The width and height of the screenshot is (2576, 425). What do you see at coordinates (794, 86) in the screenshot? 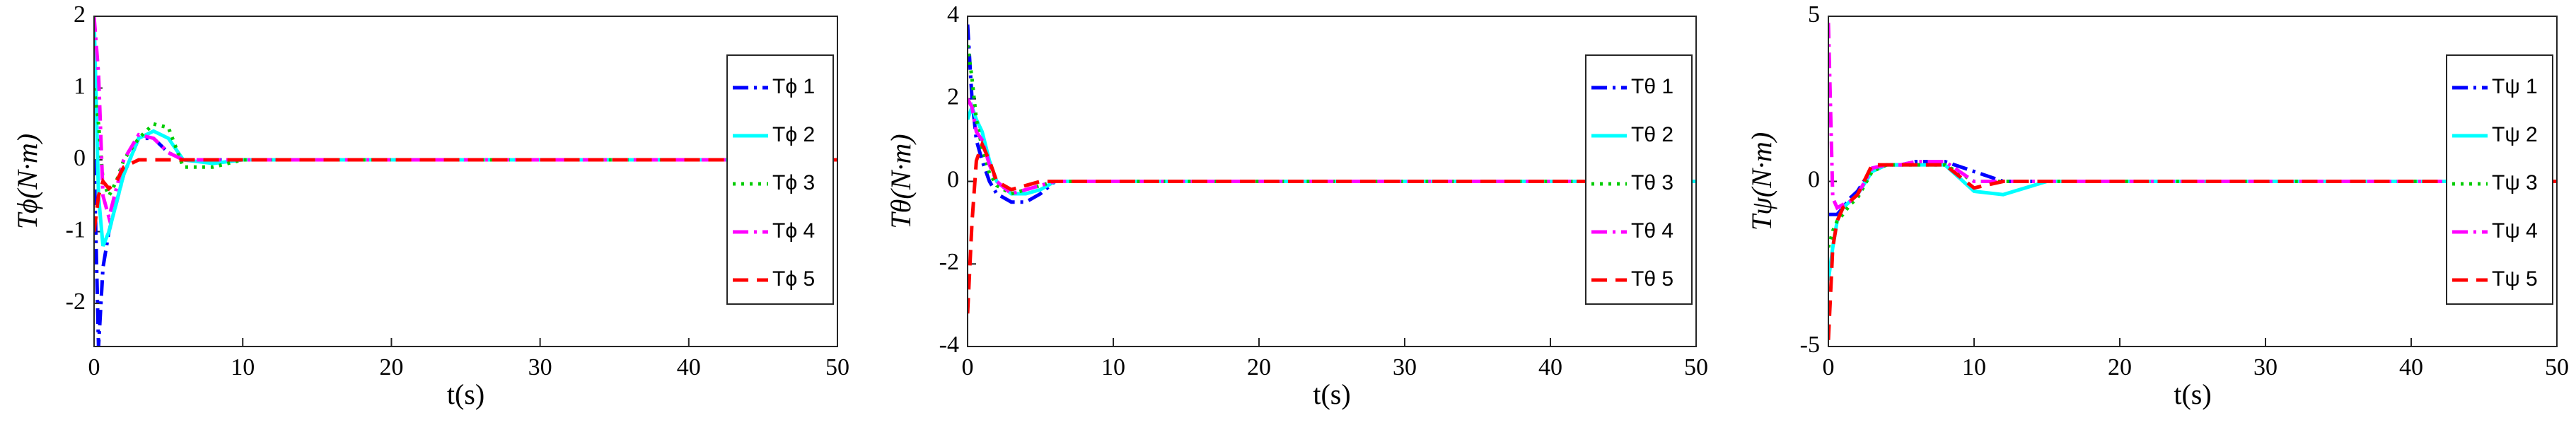
I see `legend-label: Tϕ 1` at bounding box center [794, 86].